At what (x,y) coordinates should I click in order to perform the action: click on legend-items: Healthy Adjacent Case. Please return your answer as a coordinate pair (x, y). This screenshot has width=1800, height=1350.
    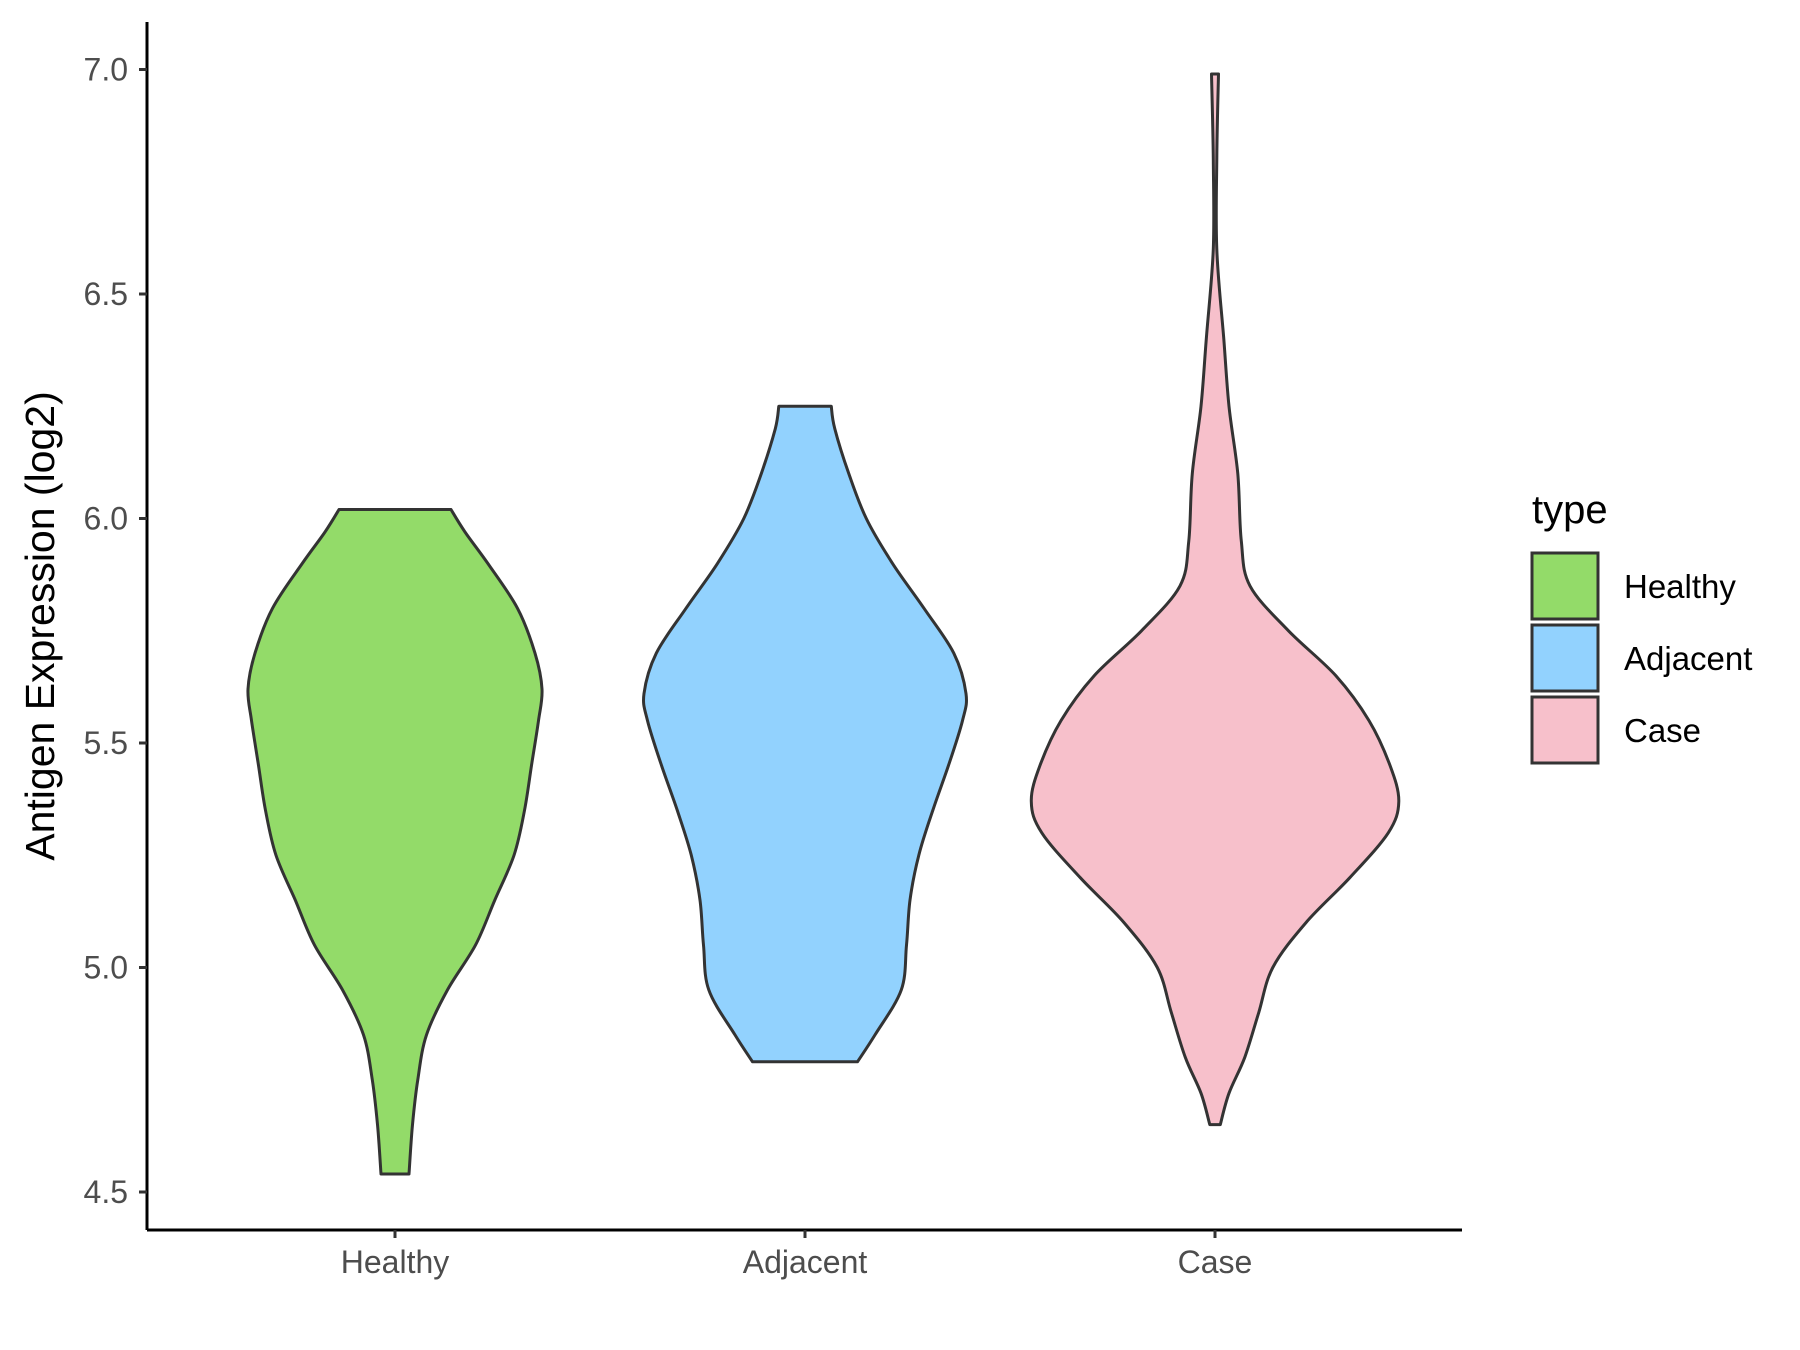
    Looking at the image, I should click on (1641, 658).